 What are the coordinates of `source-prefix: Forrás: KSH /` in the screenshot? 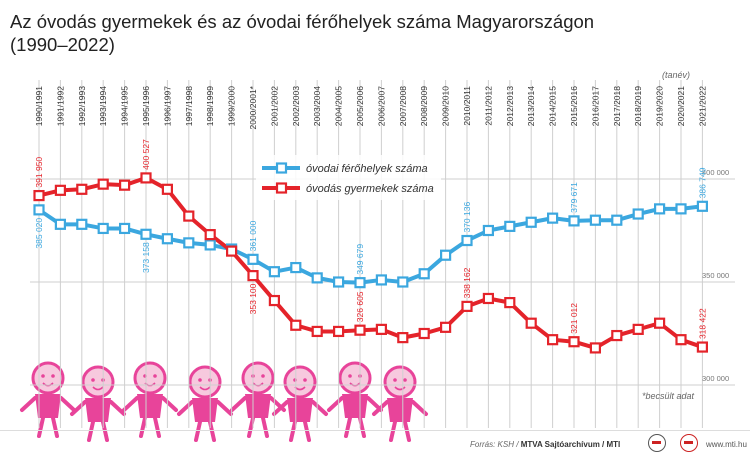 It's located at (495, 444).